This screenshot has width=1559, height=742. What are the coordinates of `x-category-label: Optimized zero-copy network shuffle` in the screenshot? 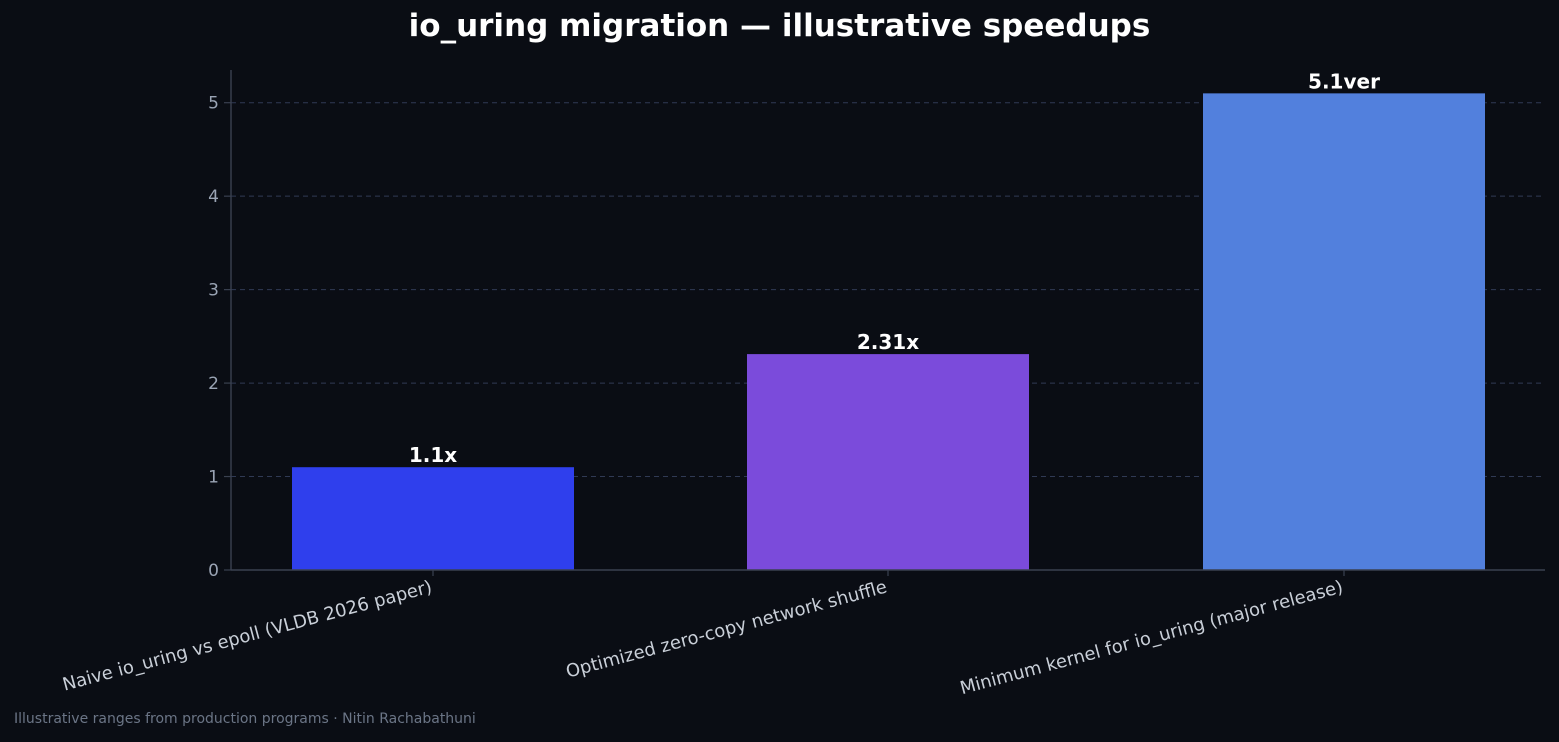 It's located at (727, 630).